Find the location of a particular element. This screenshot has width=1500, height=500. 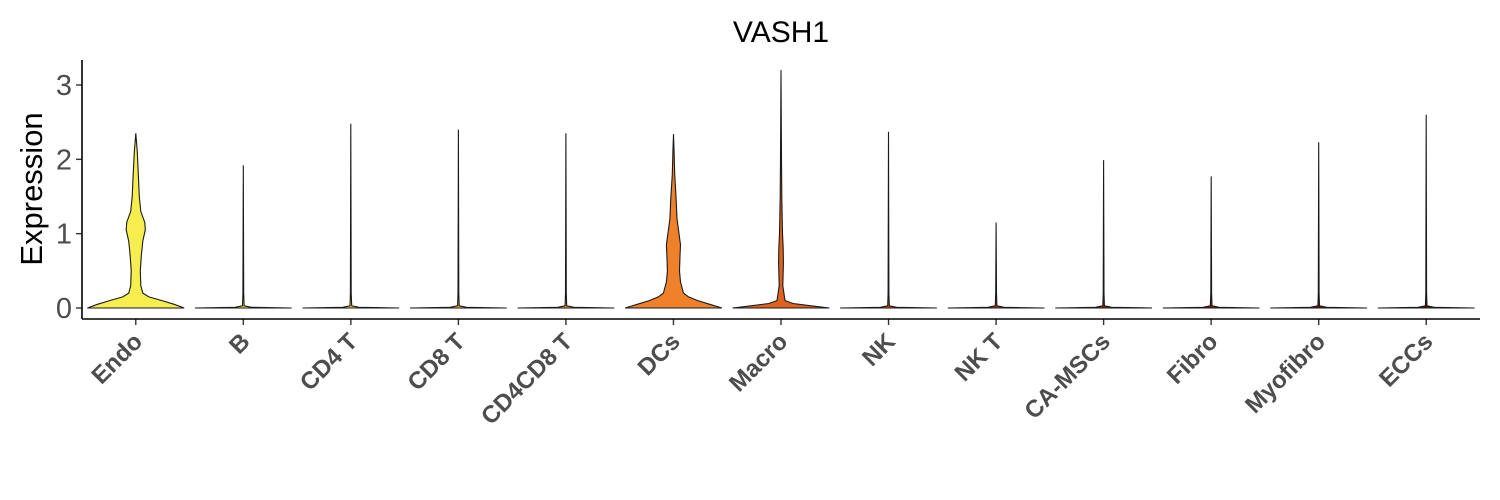

violin-cd8-t is located at coordinates (458, 219).